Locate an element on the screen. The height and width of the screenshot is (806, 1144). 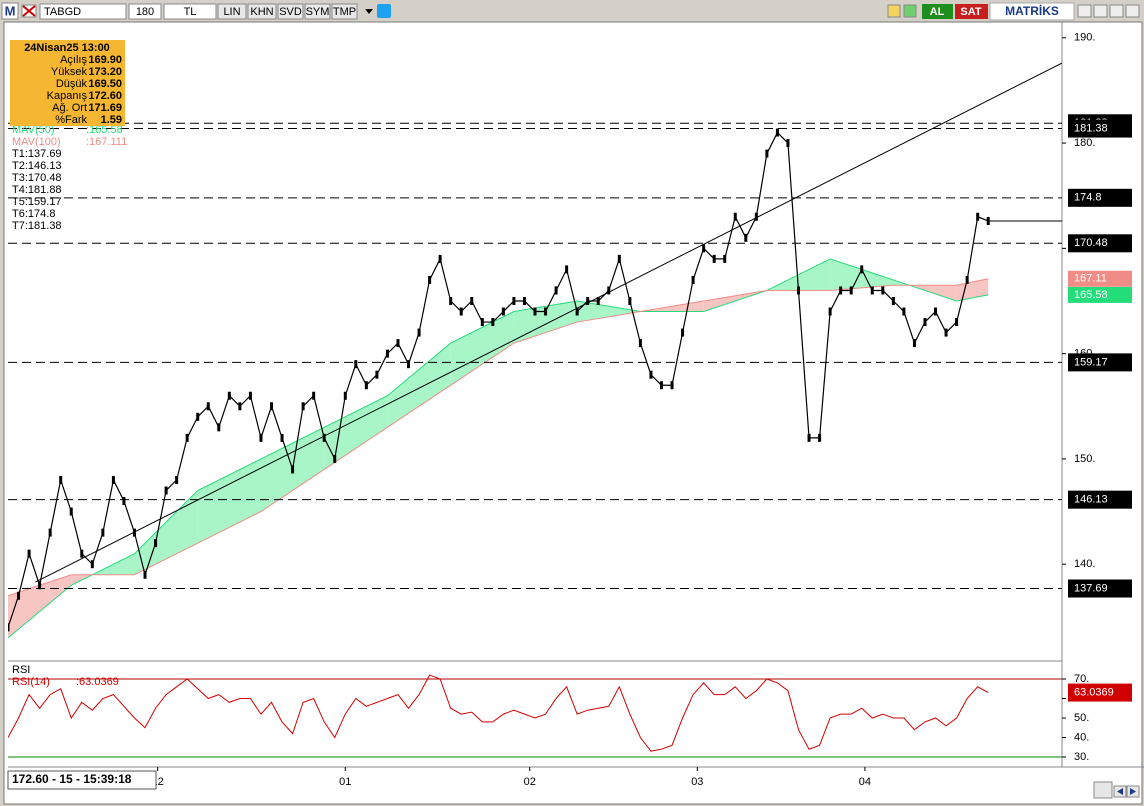
buy-button is located at coordinates (937, 11).